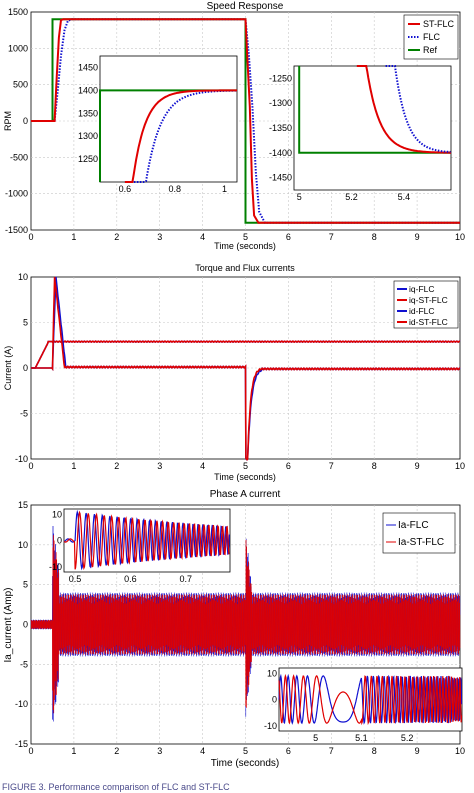 The width and height of the screenshot is (474, 793). Describe the element at coordinates (24, 414) in the screenshot. I see `y-tick-label: -5` at that location.